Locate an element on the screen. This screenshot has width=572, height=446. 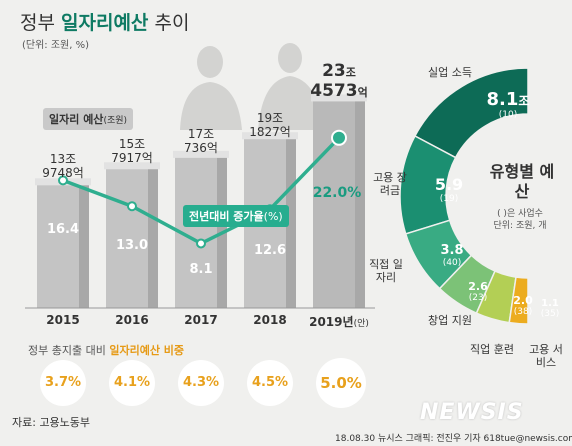
people-silhouette-graphic is located at coordinates (252, 86).